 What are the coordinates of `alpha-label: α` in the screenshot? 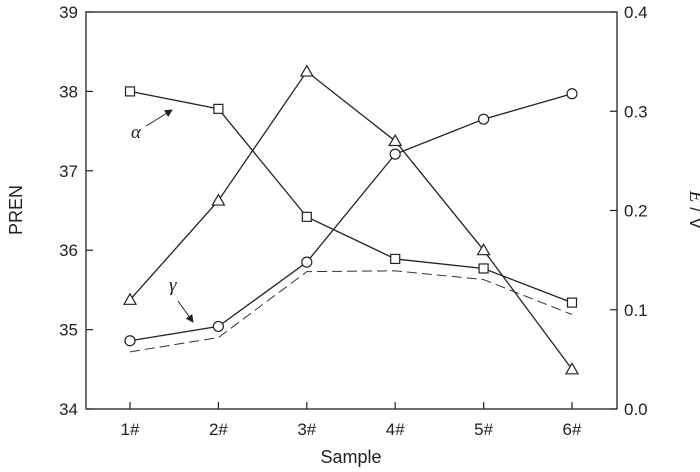 It's located at (136, 132).